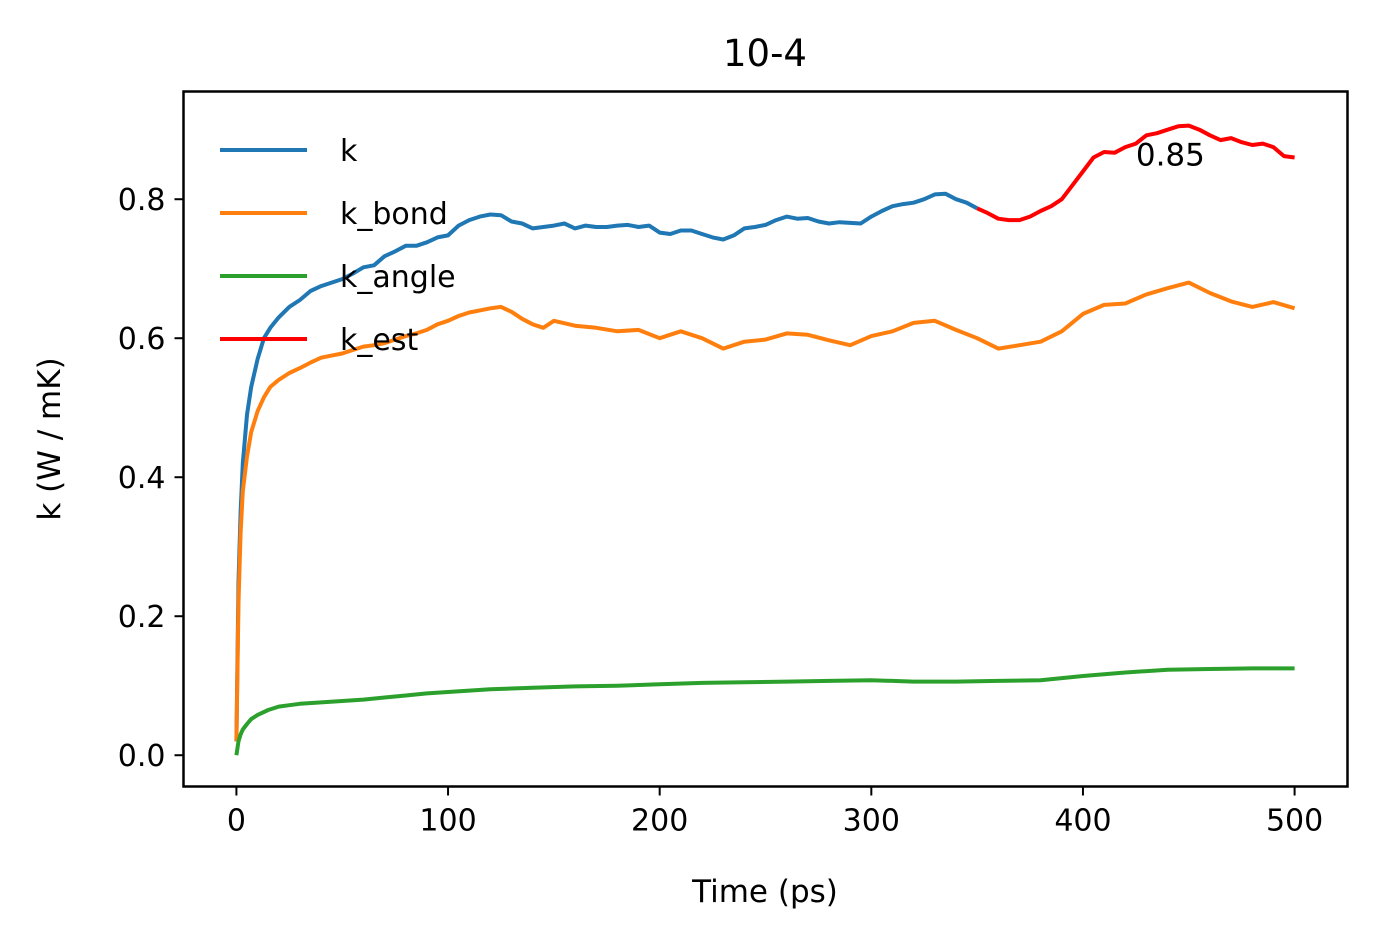  What do you see at coordinates (349, 151) in the screenshot?
I see `legend-label-k: k` at bounding box center [349, 151].